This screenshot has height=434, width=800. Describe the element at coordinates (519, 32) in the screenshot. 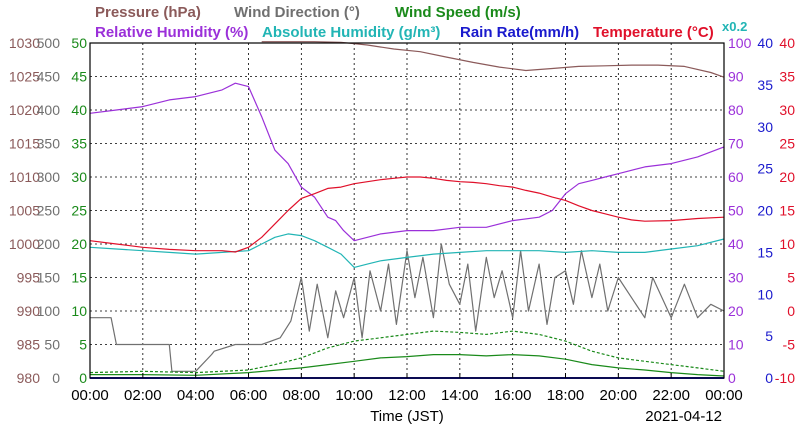

I see `legend-rain-rate: Rain Rate(mm/h)` at that location.